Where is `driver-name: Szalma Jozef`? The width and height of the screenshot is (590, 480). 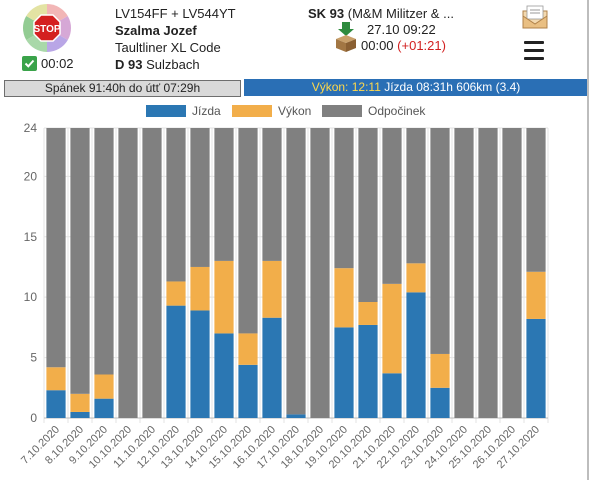 driver-name: Szalma Jozef is located at coordinates (156, 30).